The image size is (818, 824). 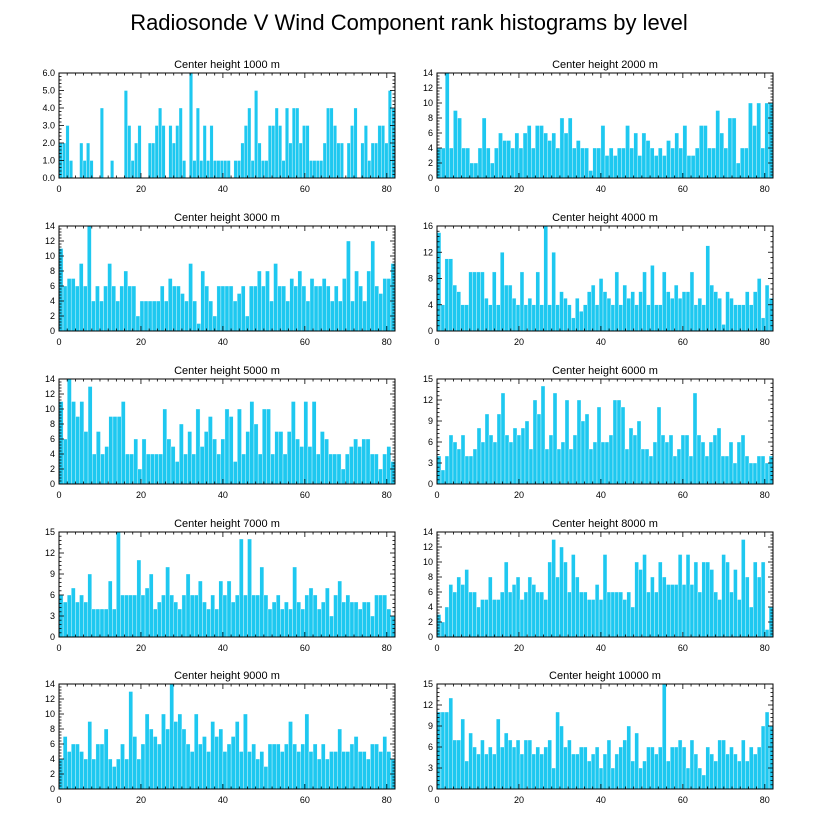 I want to click on y-tick-label: 12, so click(x=428, y=705).